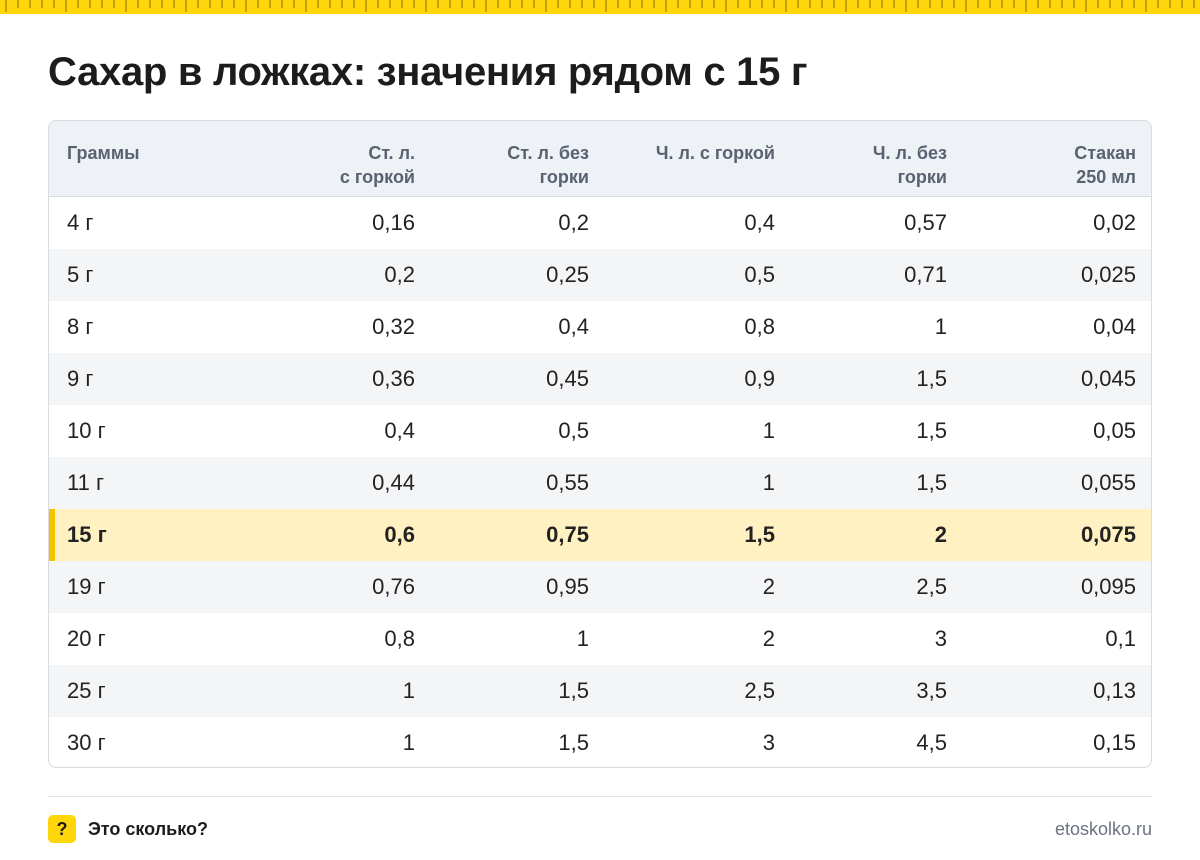 This screenshot has width=1200, height=860. I want to click on table-row: 9 г 0,36 0,45 0,9 1,5 0,045, so click(600, 379).